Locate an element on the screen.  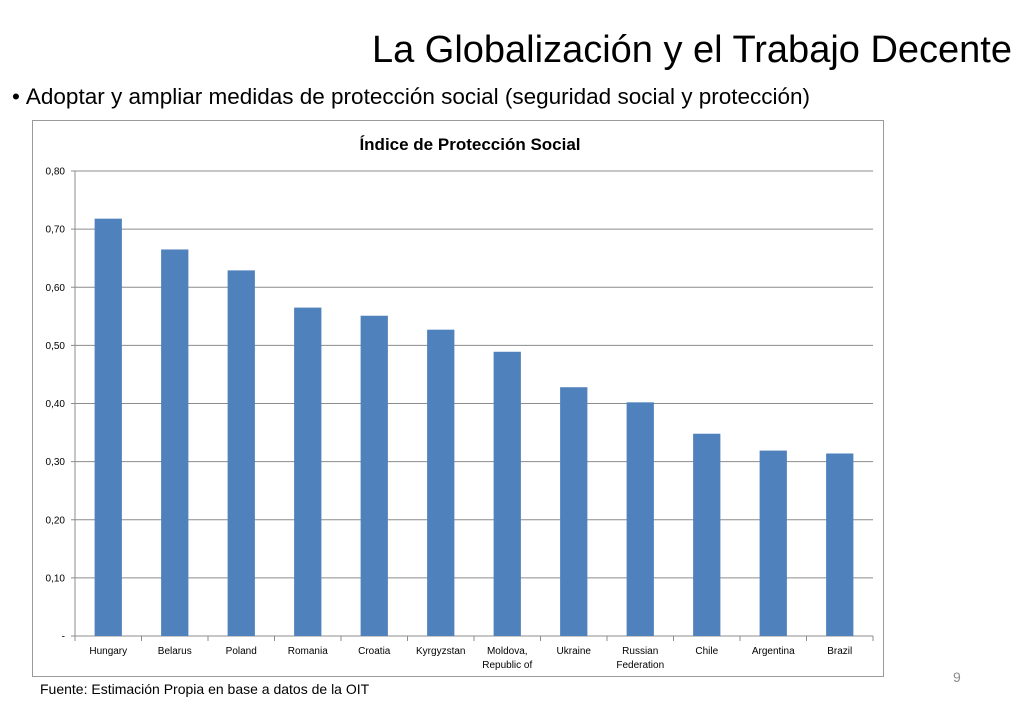
x-tick-label: Belarus is located at coordinates (175, 651).